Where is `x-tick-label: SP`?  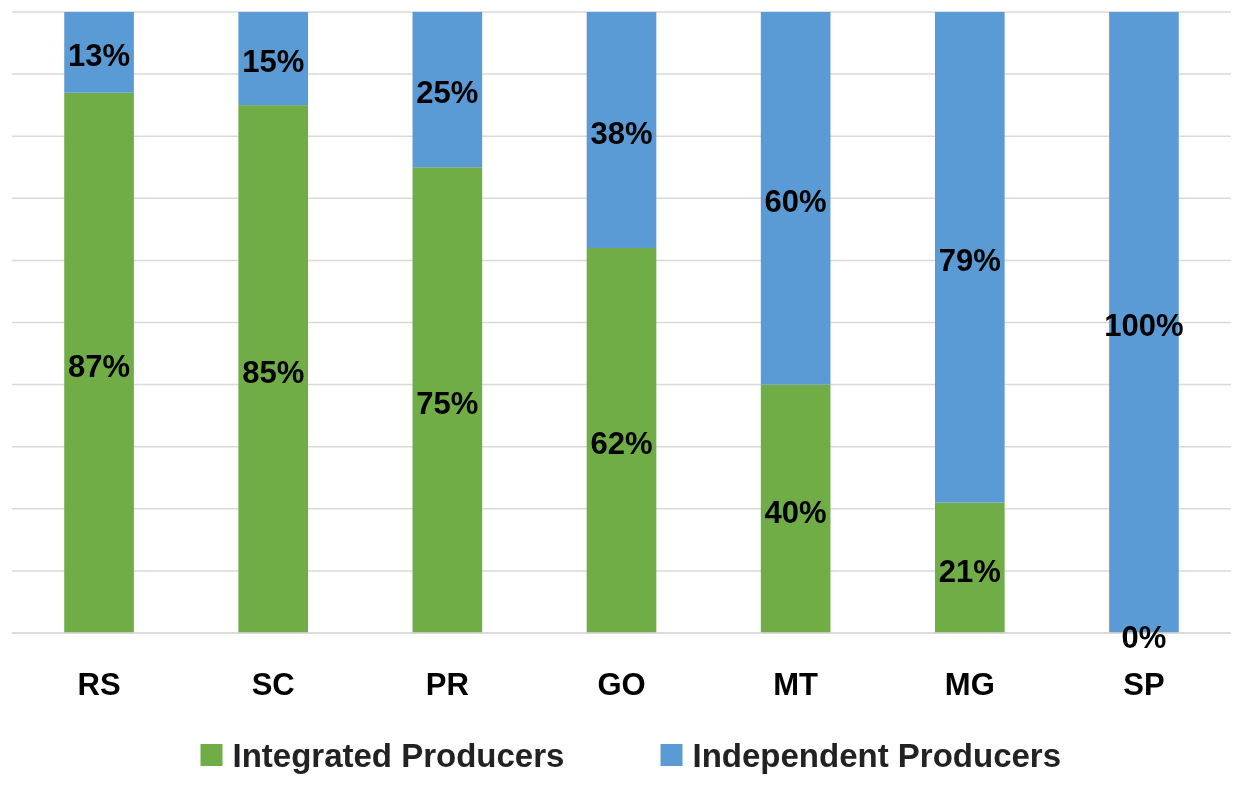 x-tick-label: SP is located at coordinates (1144, 684).